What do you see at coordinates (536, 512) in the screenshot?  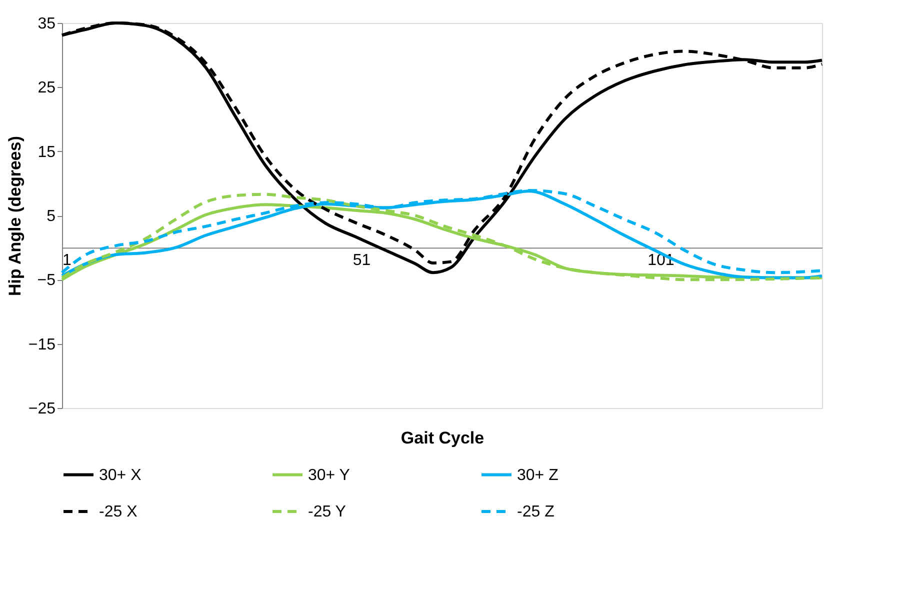 I see `legend-label: -25 Z` at bounding box center [536, 512].